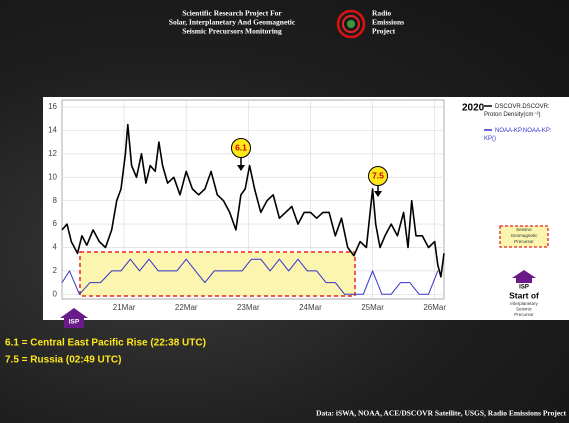 The height and width of the screenshot is (423, 569). Describe the element at coordinates (517, 111) in the screenshot. I see `legend-label: DSCOVR.DSCOVR: Proton Density(cm⁻³)` at that location.